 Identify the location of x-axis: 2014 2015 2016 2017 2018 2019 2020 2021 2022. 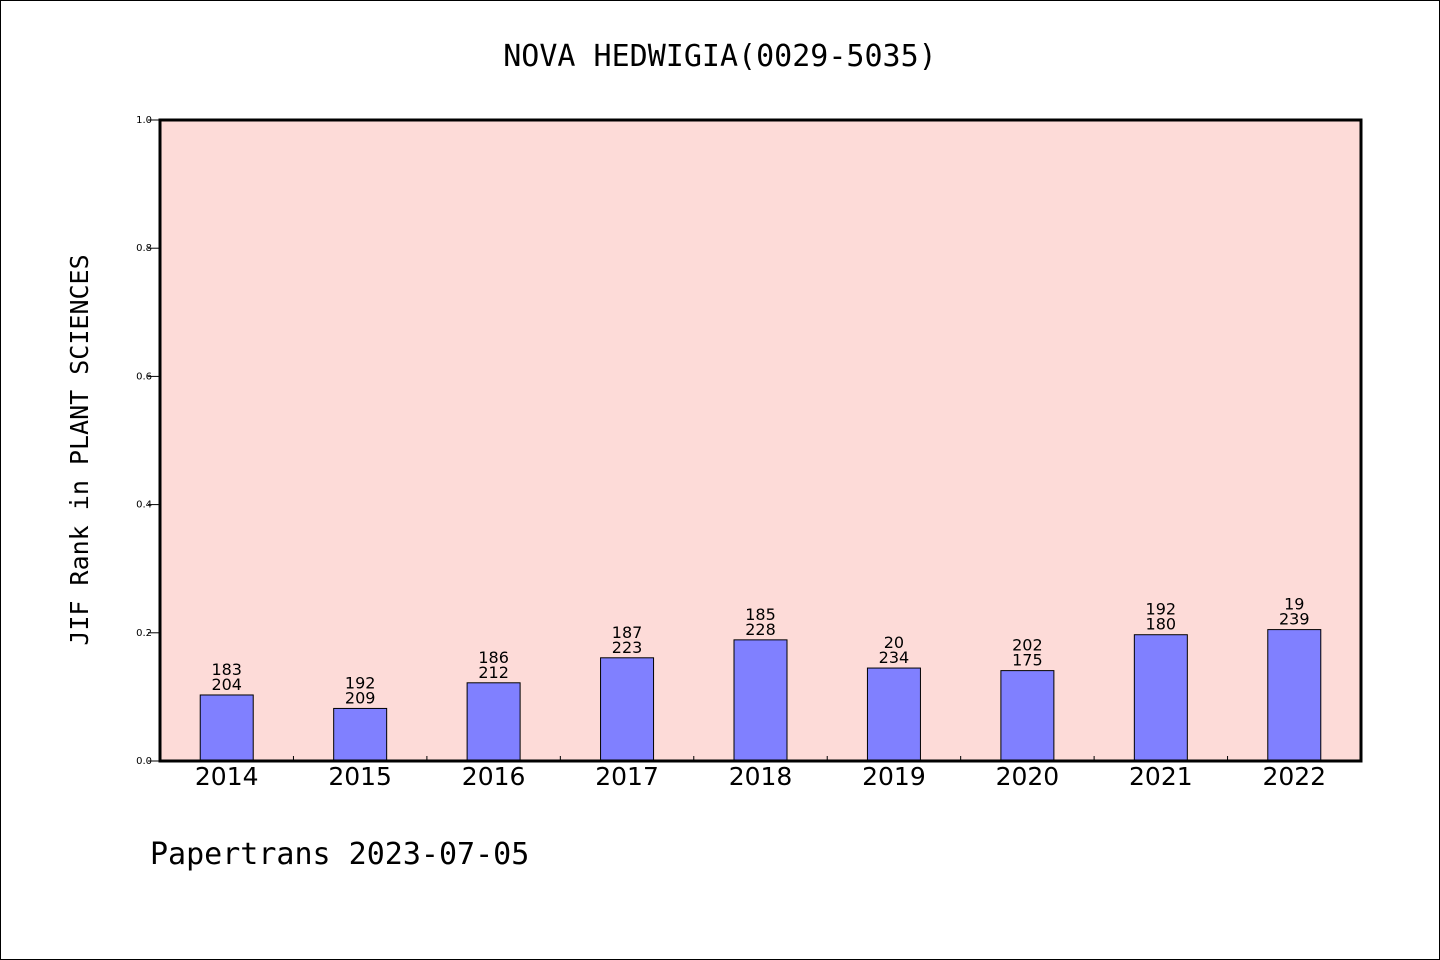
(760, 773).